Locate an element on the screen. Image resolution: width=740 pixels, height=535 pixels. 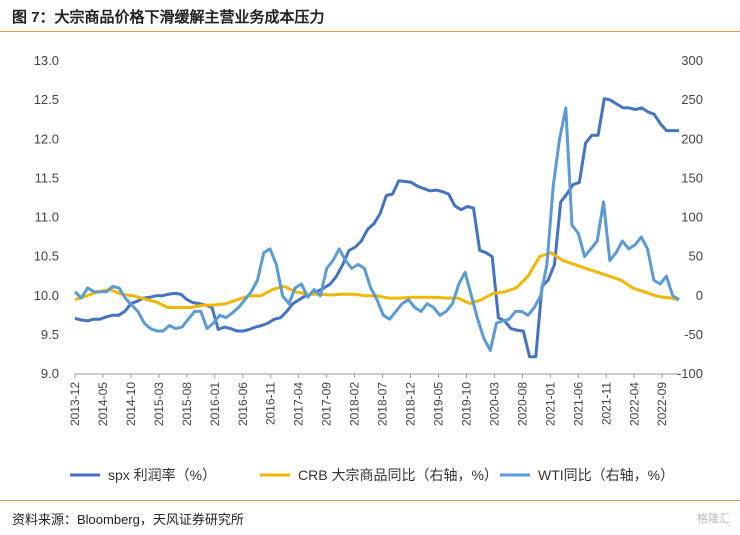
watermark-logo: 格隆汇 is located at coordinates (713, 519).